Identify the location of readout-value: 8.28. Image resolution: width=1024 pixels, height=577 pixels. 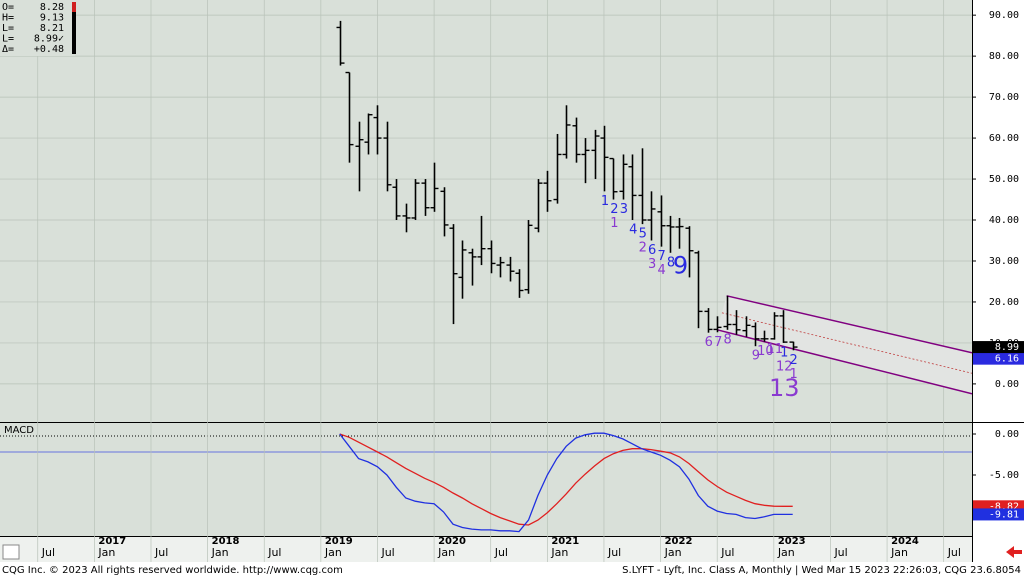
(52, 7).